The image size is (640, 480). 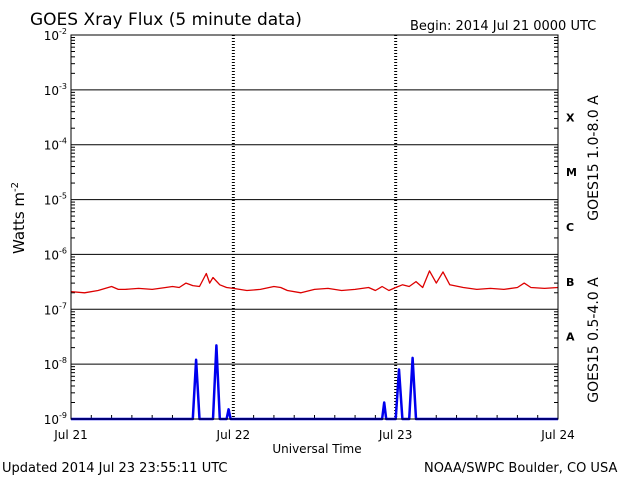 I want to click on flare-class-label: B, so click(x=570, y=282).